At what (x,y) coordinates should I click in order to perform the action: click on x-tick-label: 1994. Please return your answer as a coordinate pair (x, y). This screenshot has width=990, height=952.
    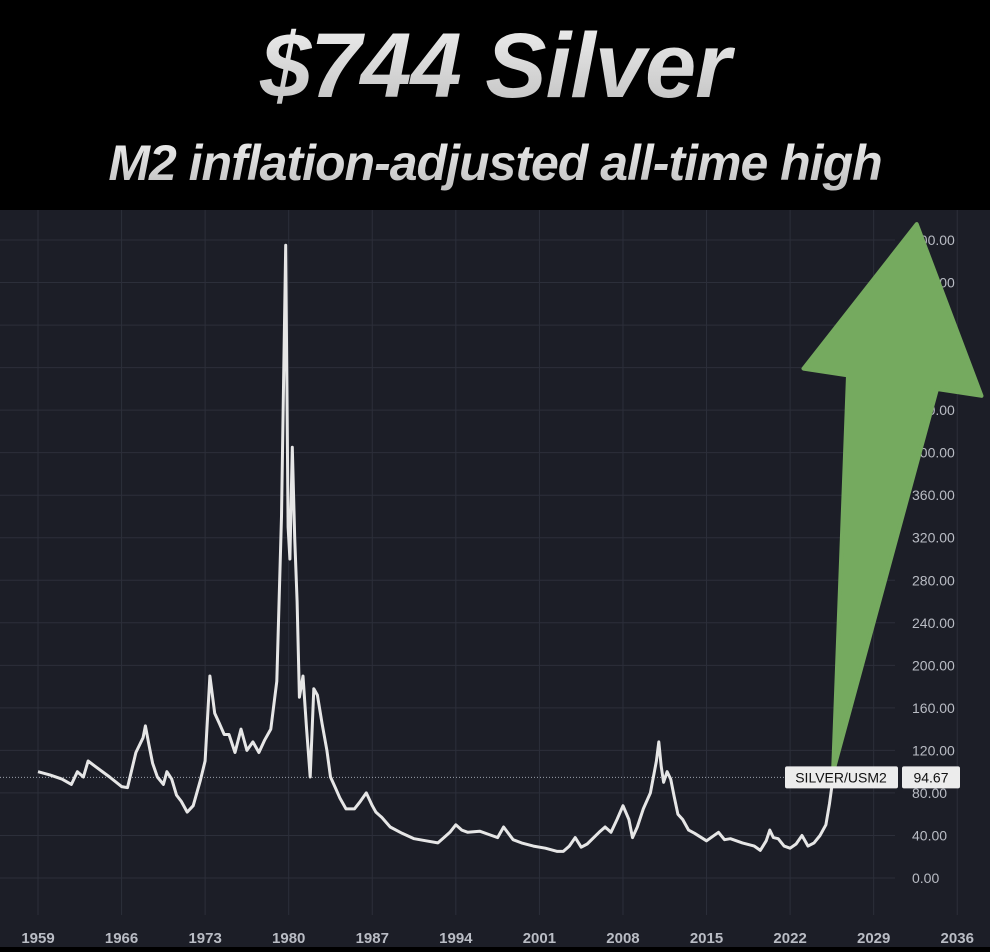
    Looking at the image, I should click on (456, 938).